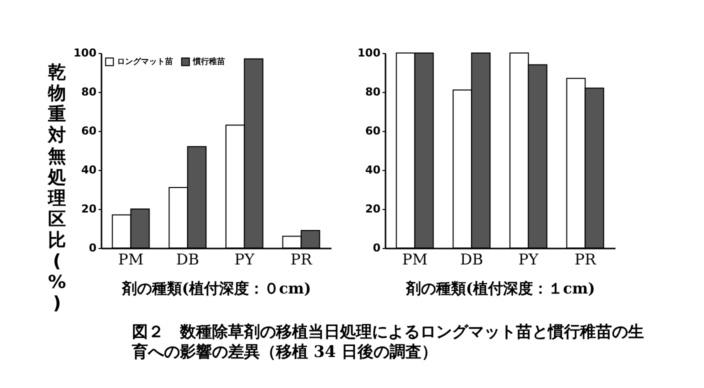  What do you see at coordinates (216, 289) in the screenshot?
I see `x-axis-title: 剤の種類(植付深度：０cm)` at bounding box center [216, 289].